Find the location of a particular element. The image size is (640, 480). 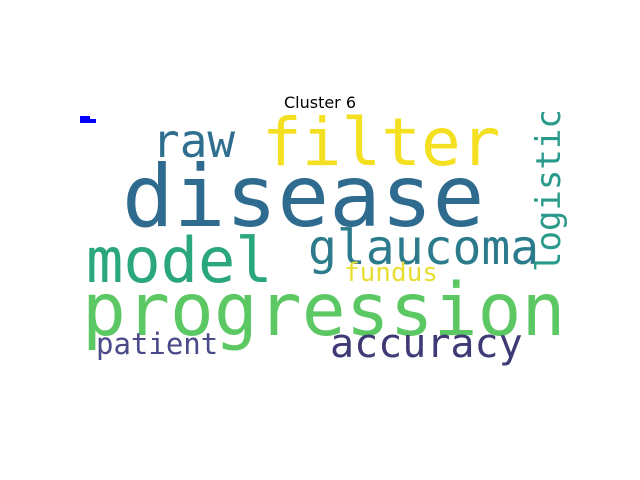

chart-title: Cluster 6 is located at coordinates (320, 102).